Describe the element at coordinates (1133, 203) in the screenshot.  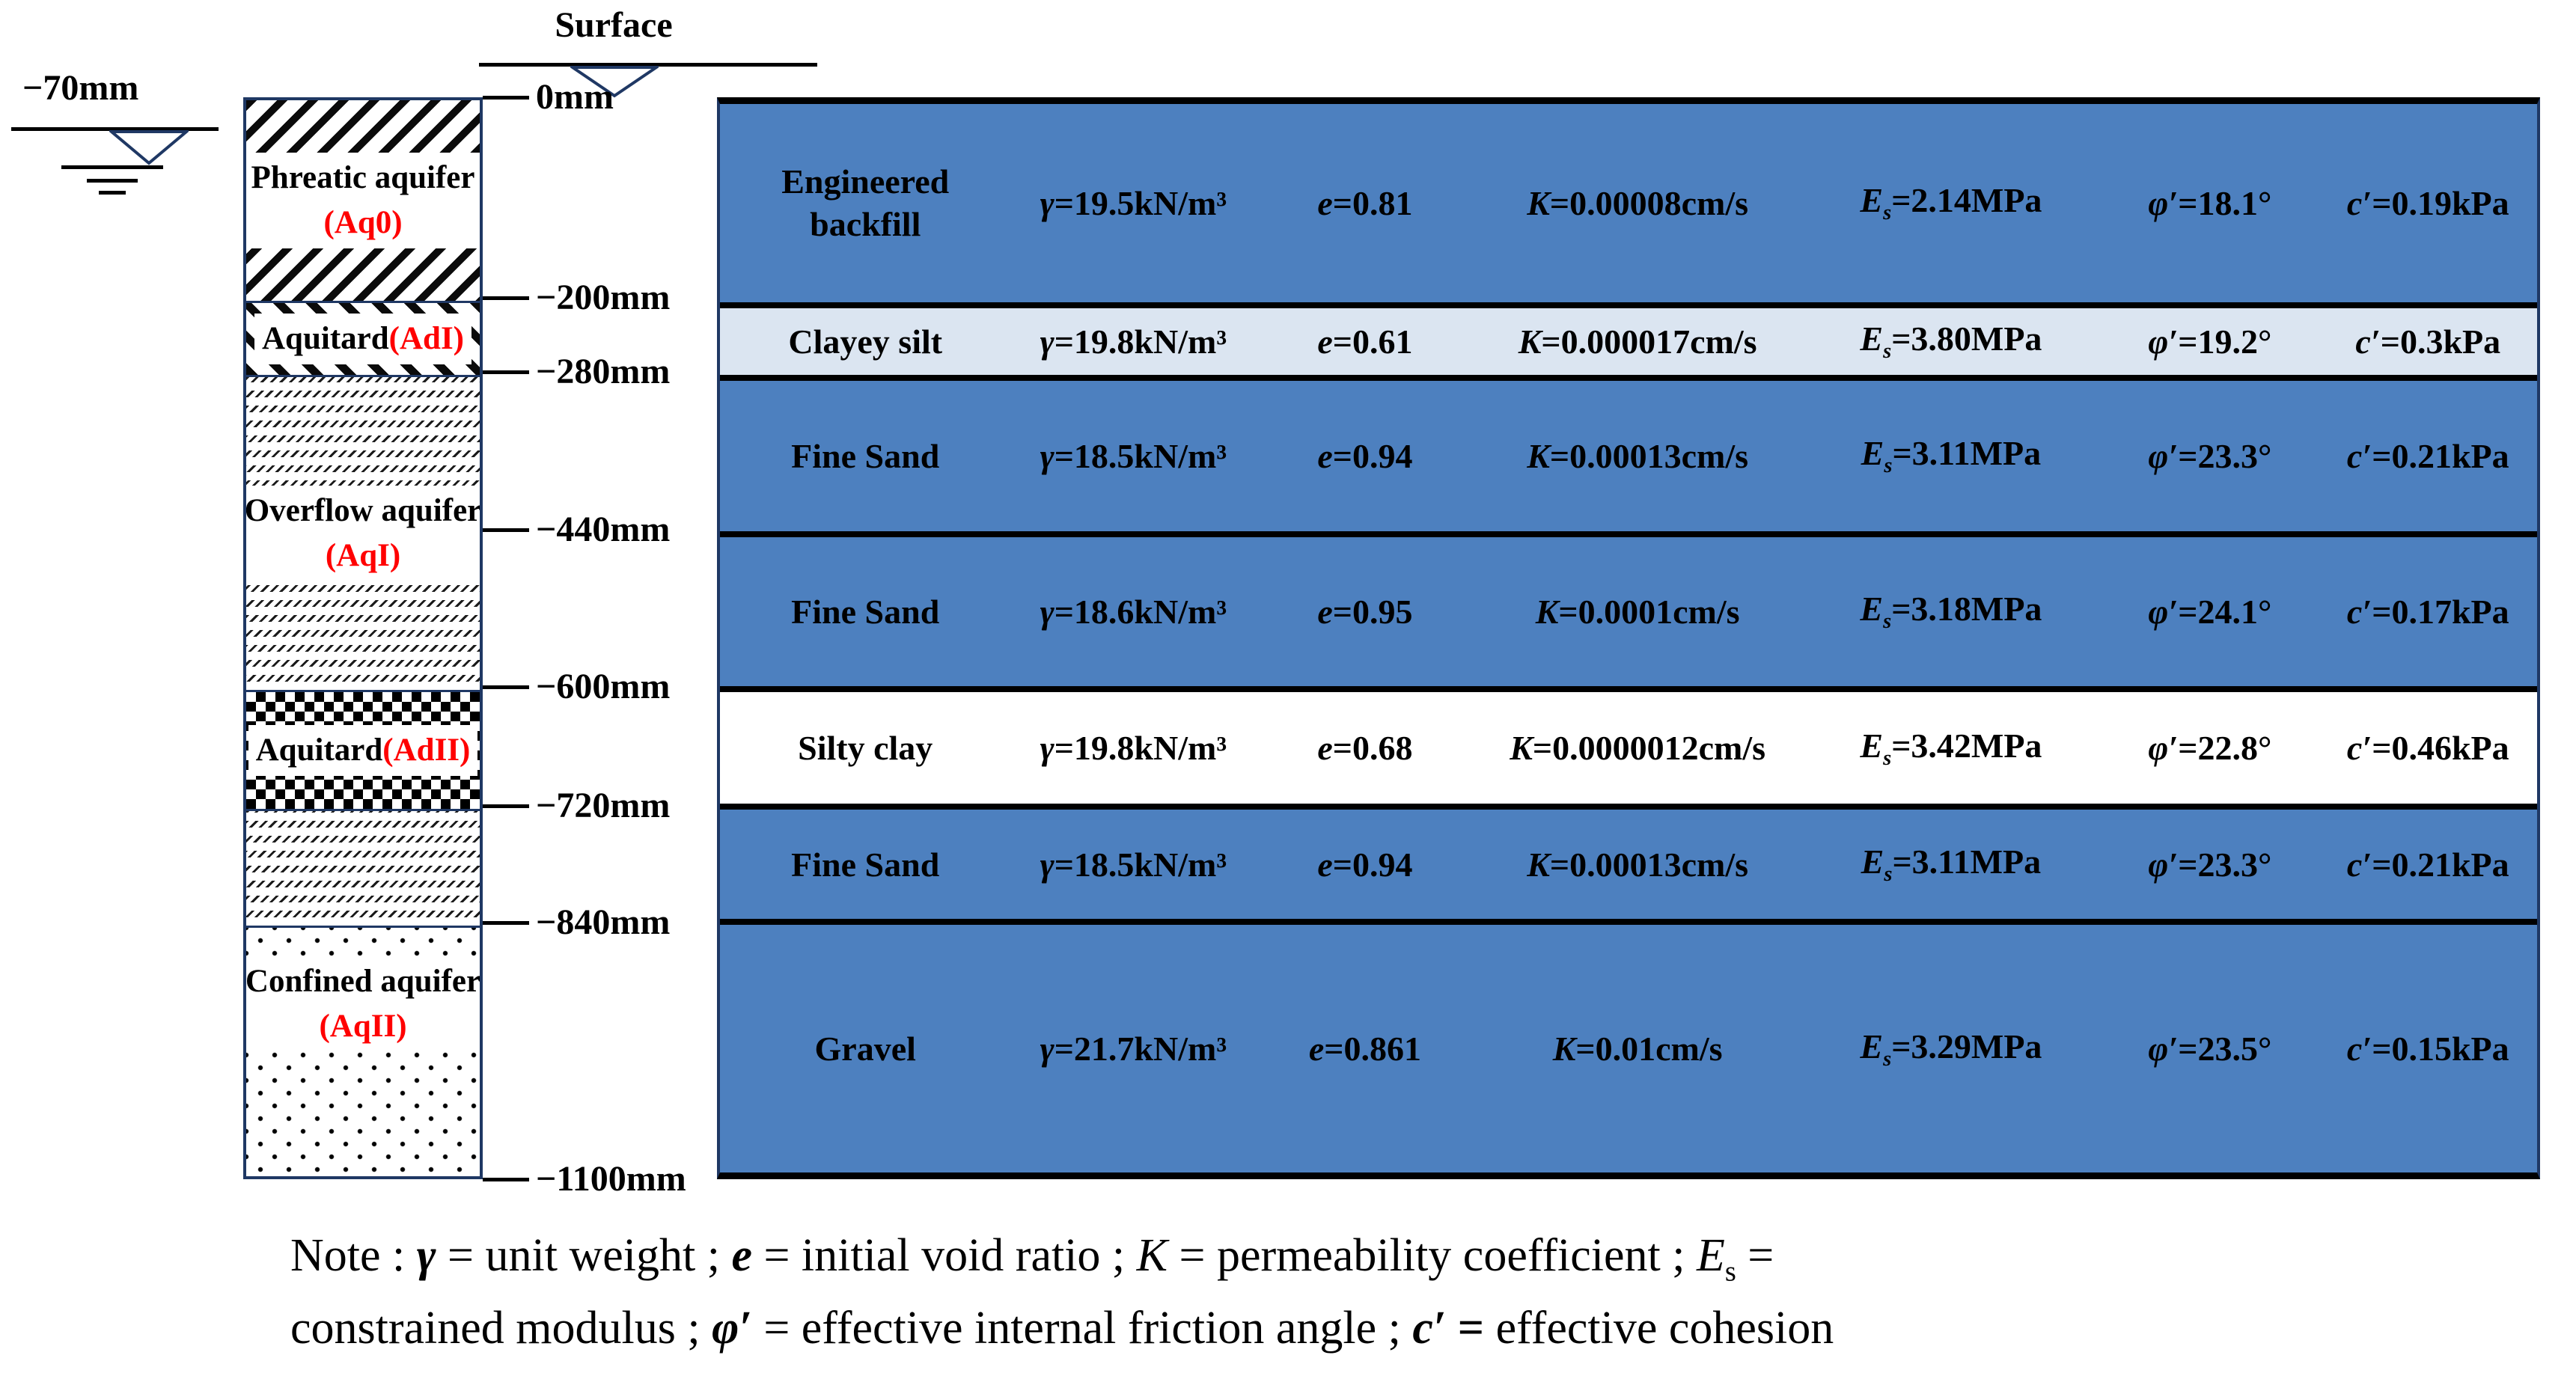
I see `property-cell: γ=19.5kN/m³` at that location.